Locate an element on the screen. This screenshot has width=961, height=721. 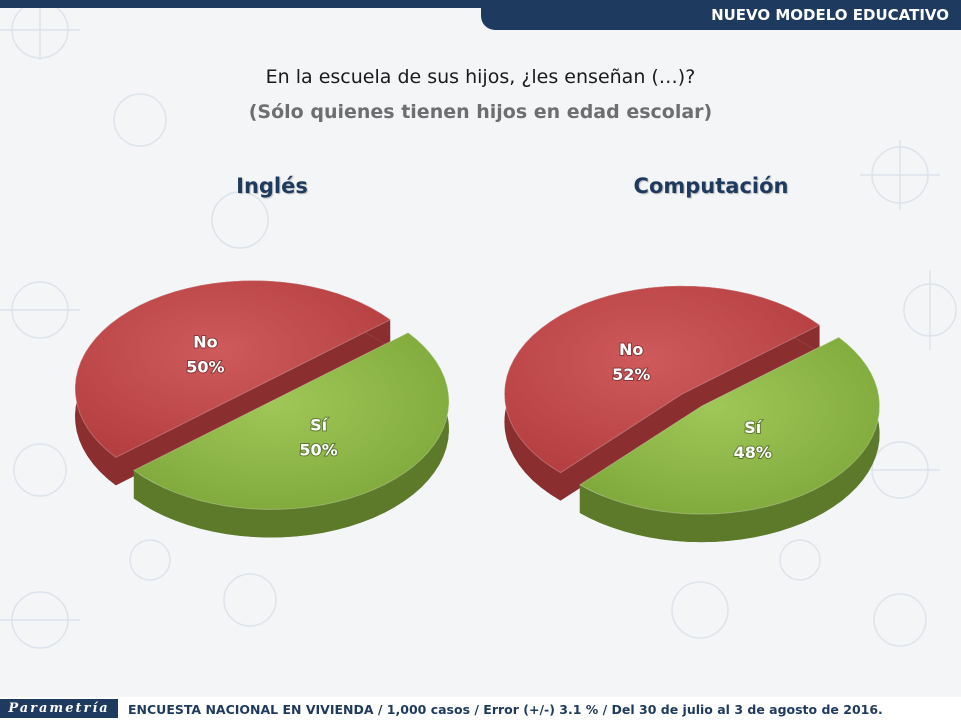
chart-title-ingles: Inglés is located at coordinates (272, 186).